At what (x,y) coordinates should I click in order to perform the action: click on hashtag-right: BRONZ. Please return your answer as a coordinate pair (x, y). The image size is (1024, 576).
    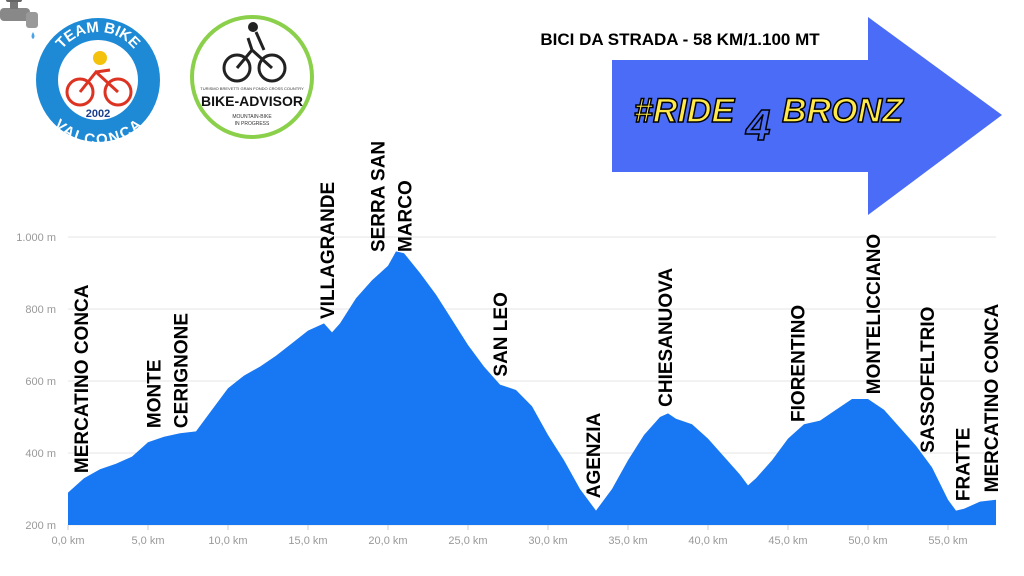
    Looking at the image, I should click on (843, 111).